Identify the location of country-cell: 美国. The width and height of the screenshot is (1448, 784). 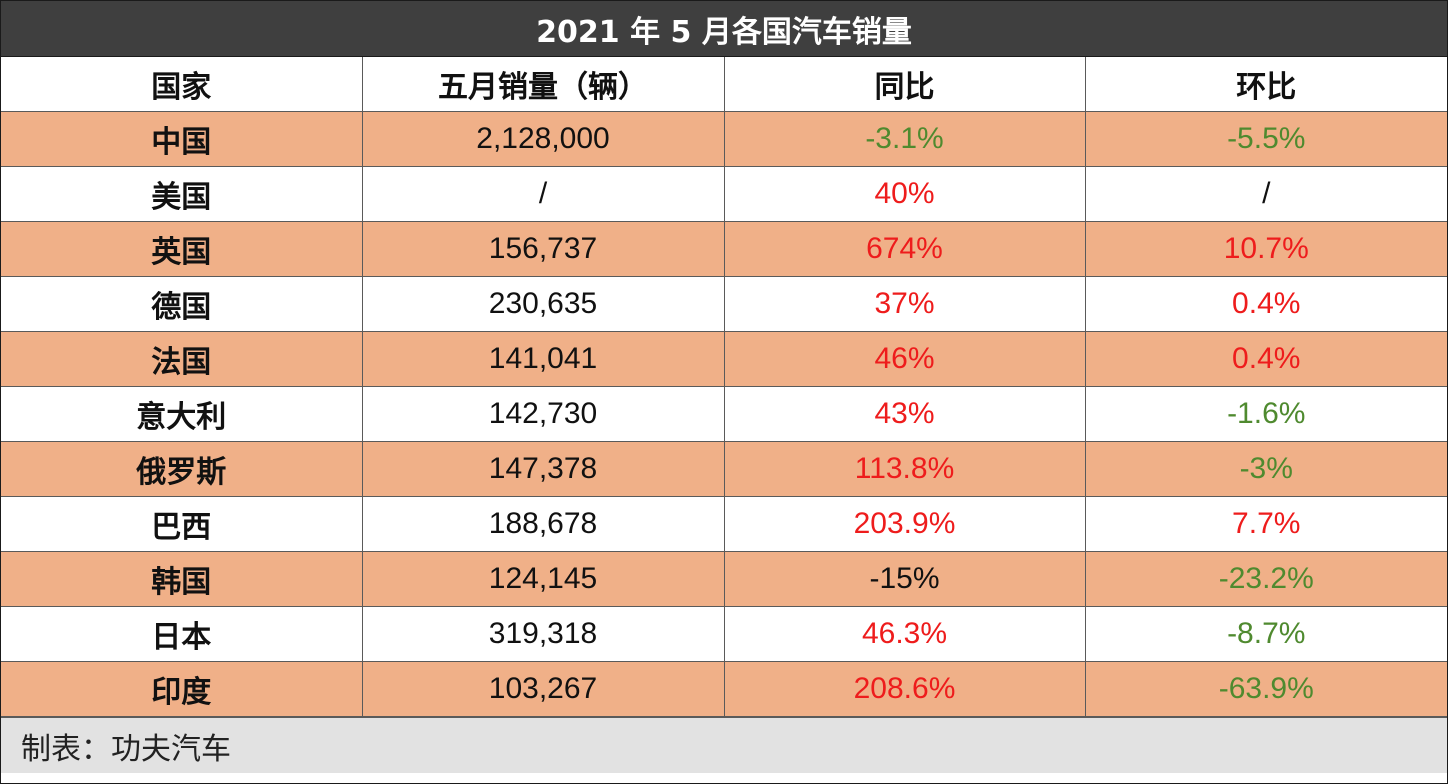
(182, 194).